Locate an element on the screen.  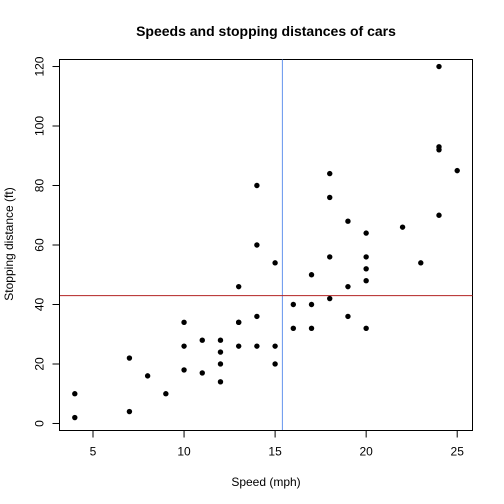
x-tick-label: 15 is located at coordinates (275, 452).